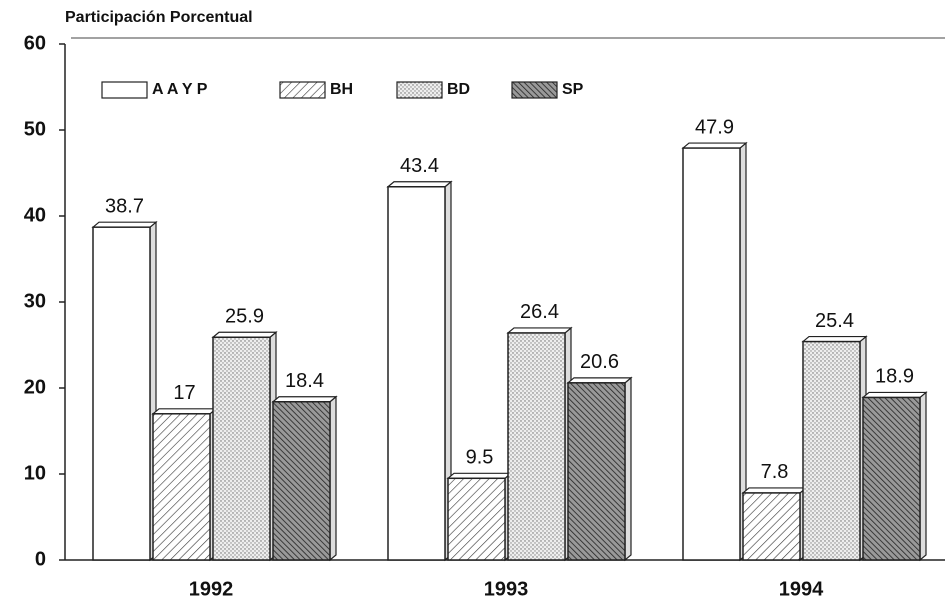 The image size is (945, 607). Describe the element at coordinates (573, 89) in the screenshot. I see `legend-label: SP` at that location.